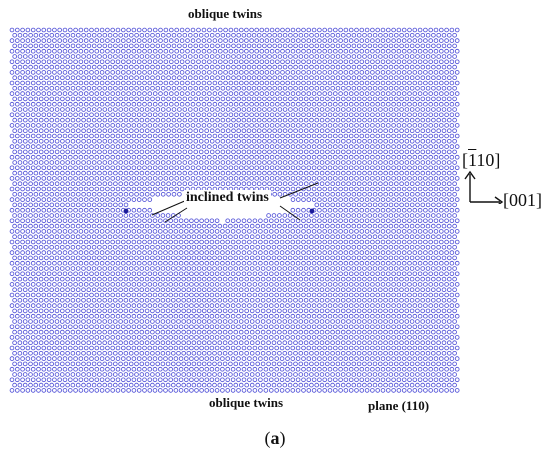 This screenshot has height=458, width=550. What do you see at coordinates (126, 211) in the screenshot?
I see `defect-atom-left` at bounding box center [126, 211].